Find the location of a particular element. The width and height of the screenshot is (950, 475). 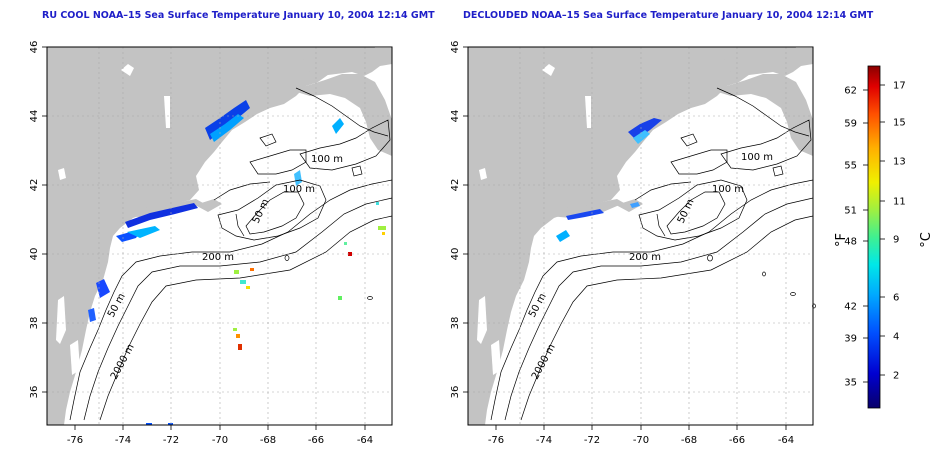

right-contour-label-2000m: 2000 m is located at coordinates (544, 361).